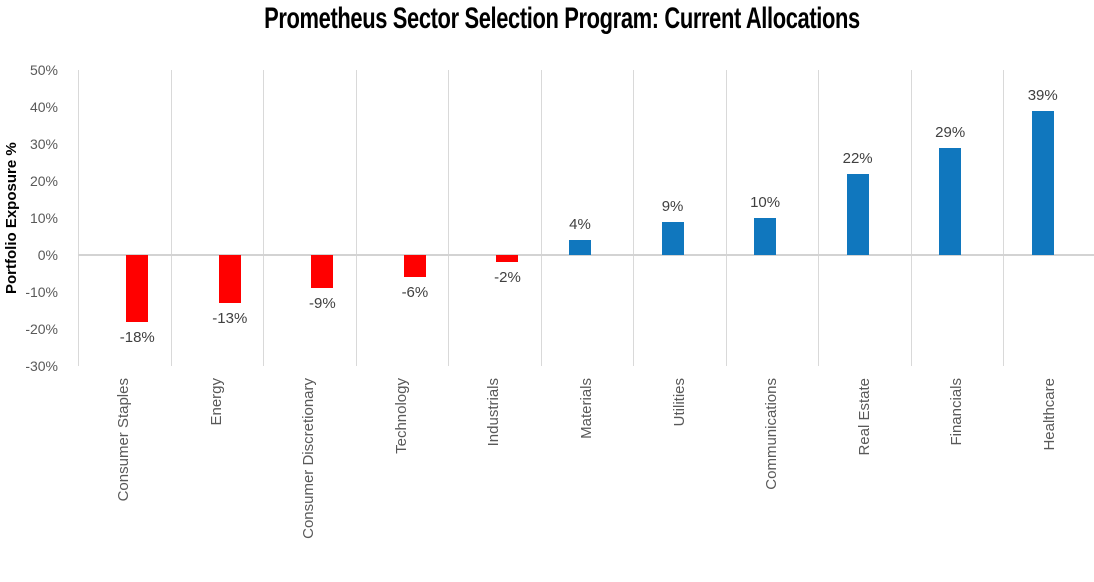 Image resolution: width=1094 pixels, height=582 pixels. What do you see at coordinates (1042, 95) in the screenshot?
I see `data-label-healthcare: 39%` at bounding box center [1042, 95].